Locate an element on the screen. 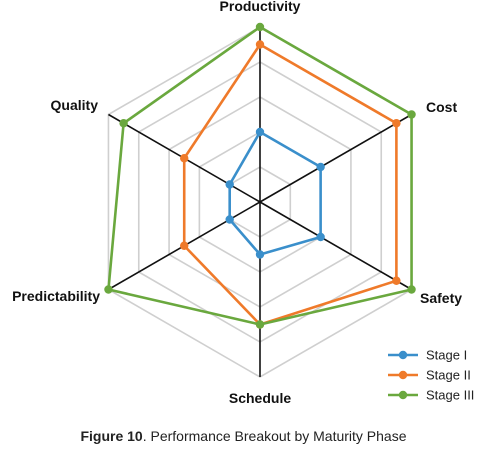  data-point-s2-cost is located at coordinates (396, 123).